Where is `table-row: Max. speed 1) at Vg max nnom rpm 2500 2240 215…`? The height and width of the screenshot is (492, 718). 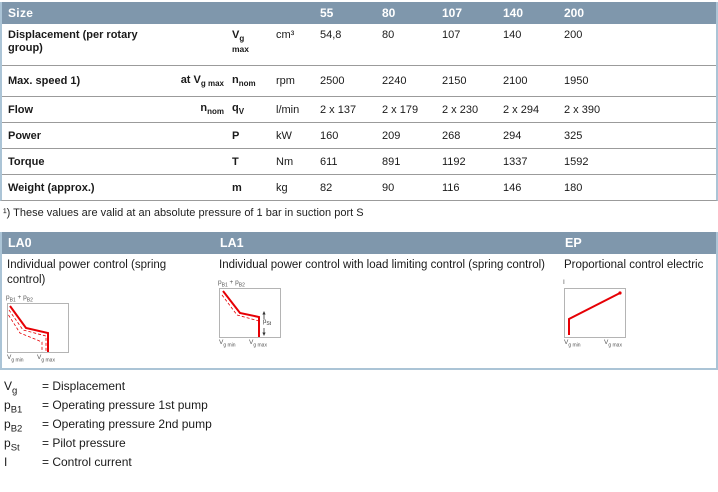
table-row: Max. speed 1) at Vg max nnom rpm 2500 2240 215… is located at coordinates (359, 80).